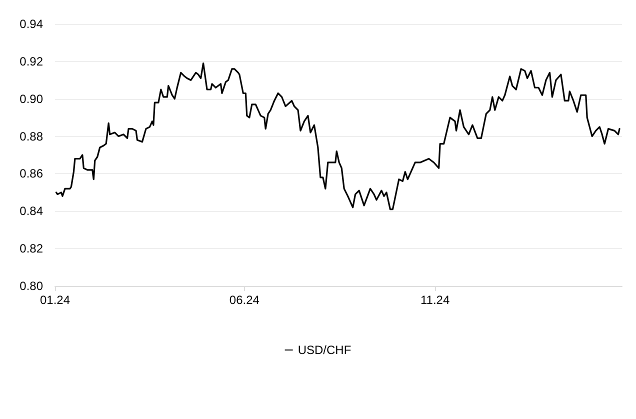  What do you see at coordinates (32, 24) in the screenshot?
I see `y-tick-label: 0.94` at bounding box center [32, 24].